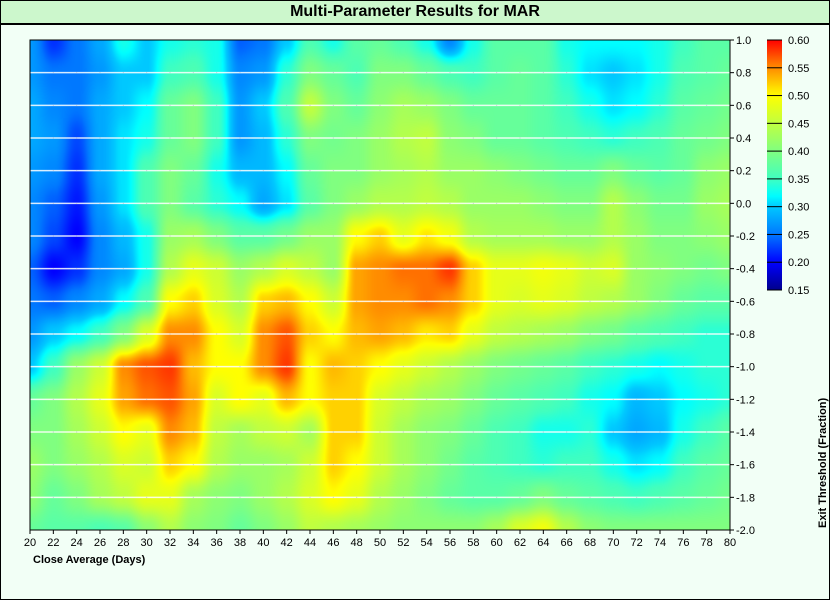 This screenshot has height=600, width=830. I want to click on colorbar-tick-label: 0.20, so click(798, 263).